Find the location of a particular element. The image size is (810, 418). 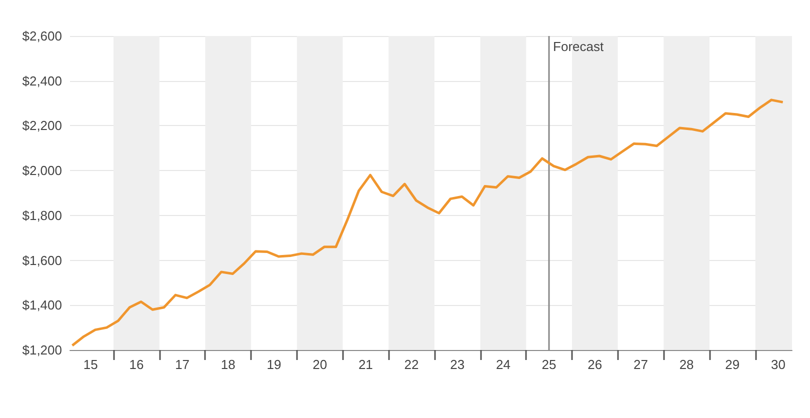

y-tick-label: $2,000 is located at coordinates (42, 170).